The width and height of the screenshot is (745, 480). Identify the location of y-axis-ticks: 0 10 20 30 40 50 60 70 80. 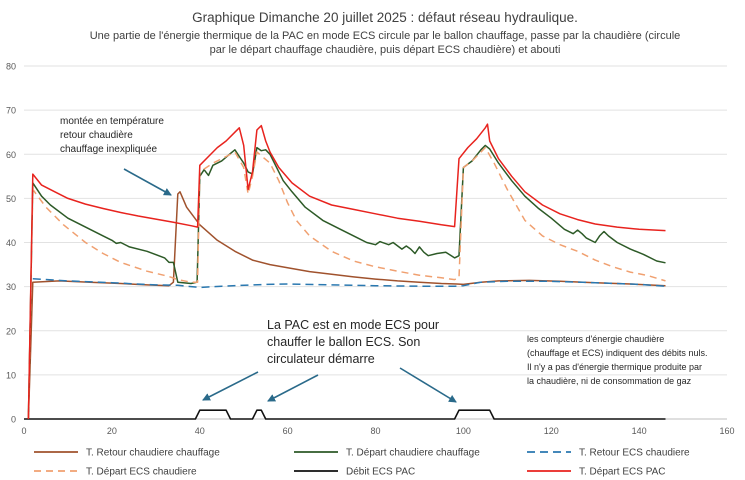
(11, 243).